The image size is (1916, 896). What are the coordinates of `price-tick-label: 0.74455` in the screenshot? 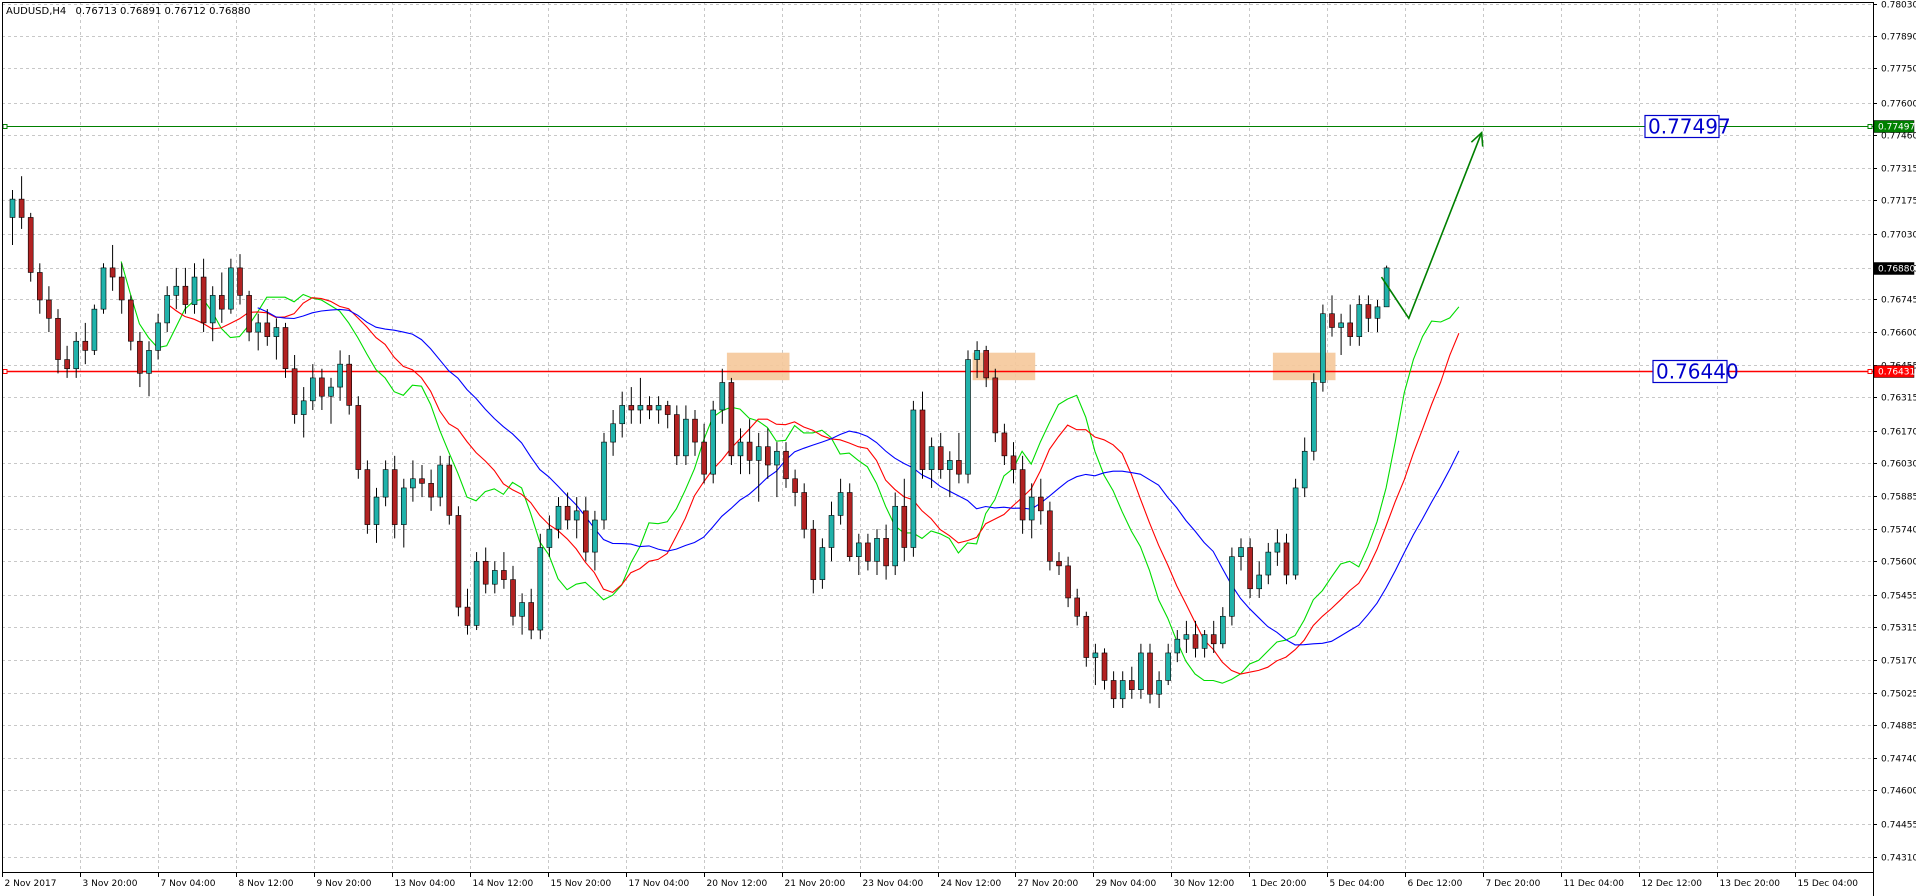 It's located at (1898, 826).